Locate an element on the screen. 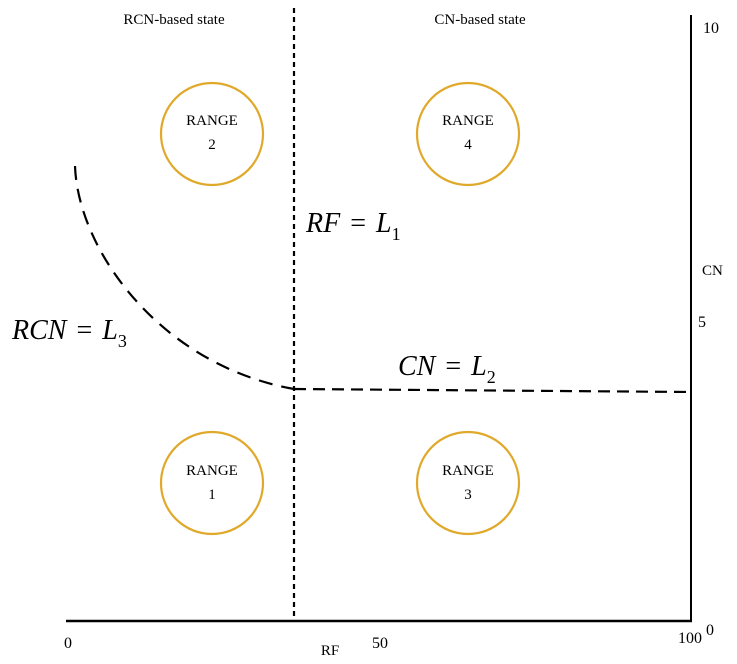 The image size is (737, 664). range-1-title: RANGE is located at coordinates (212, 471).